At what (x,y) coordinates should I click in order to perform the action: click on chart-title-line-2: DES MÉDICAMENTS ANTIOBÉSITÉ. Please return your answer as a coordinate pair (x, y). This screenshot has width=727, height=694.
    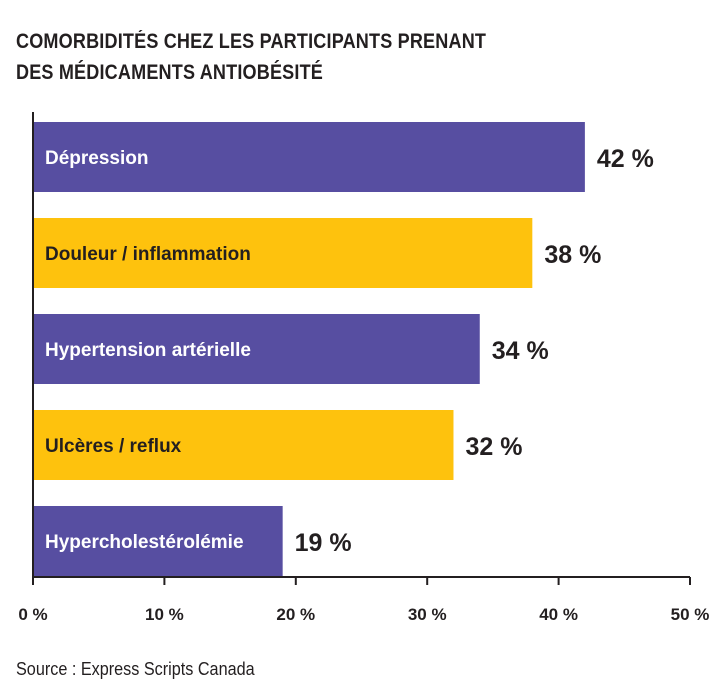
    Looking at the image, I should click on (170, 72).